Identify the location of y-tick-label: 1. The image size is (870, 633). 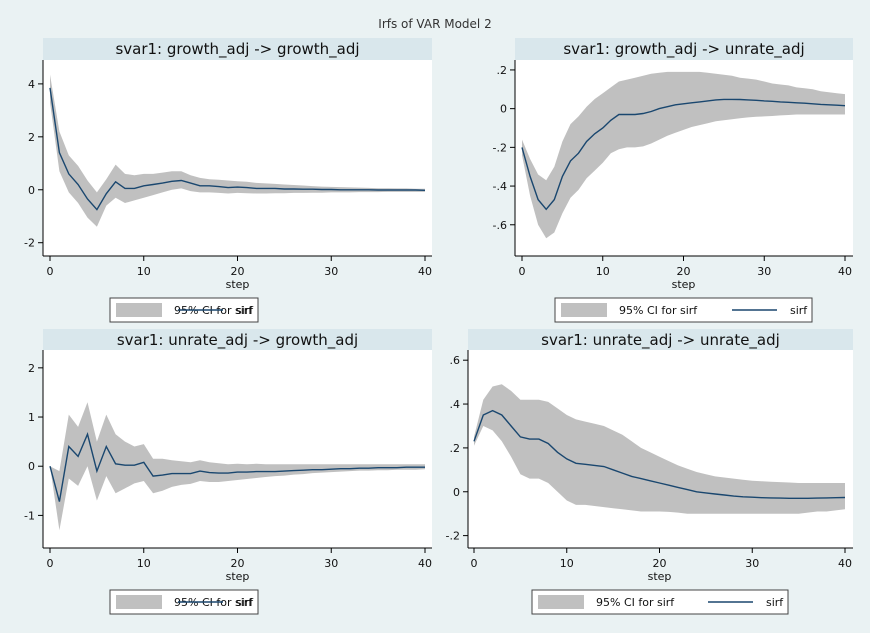
(31, 417).